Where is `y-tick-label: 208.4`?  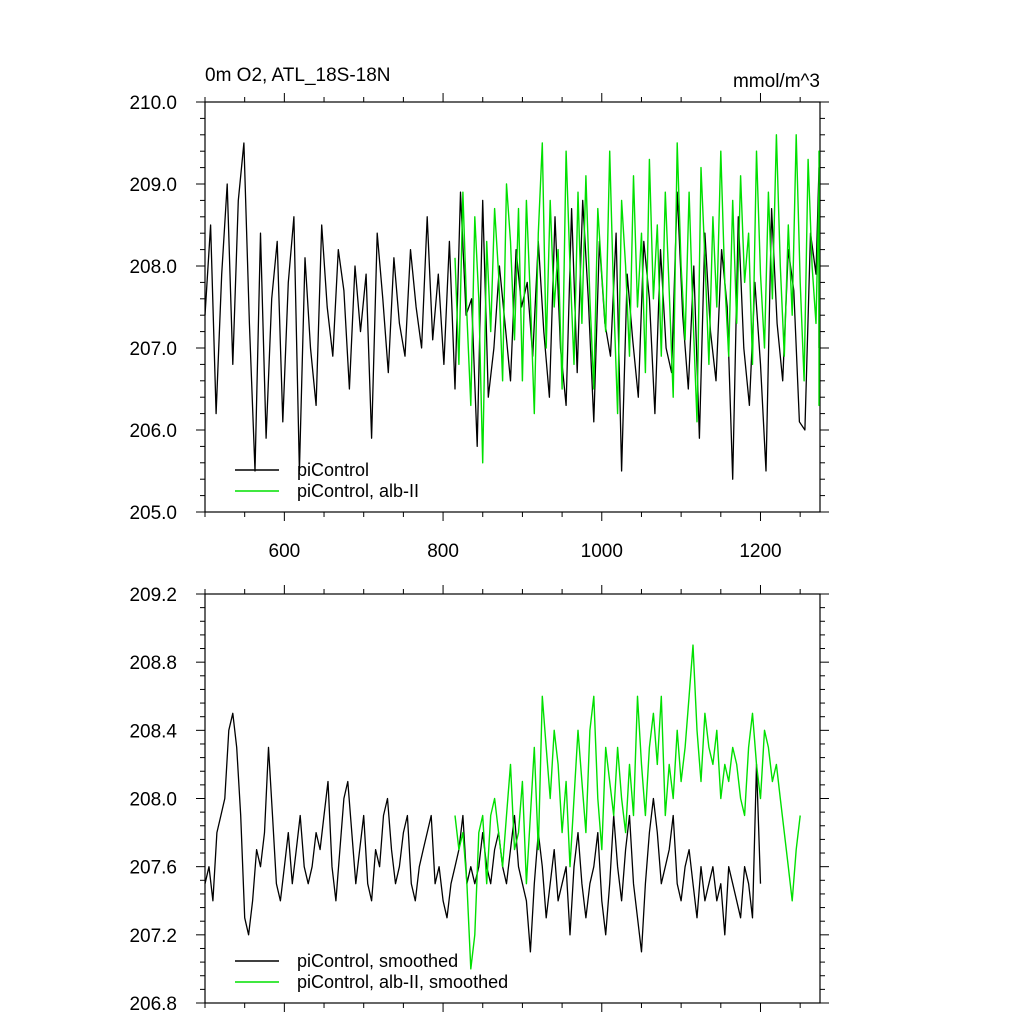 y-tick-label: 208.4 is located at coordinates (153, 731).